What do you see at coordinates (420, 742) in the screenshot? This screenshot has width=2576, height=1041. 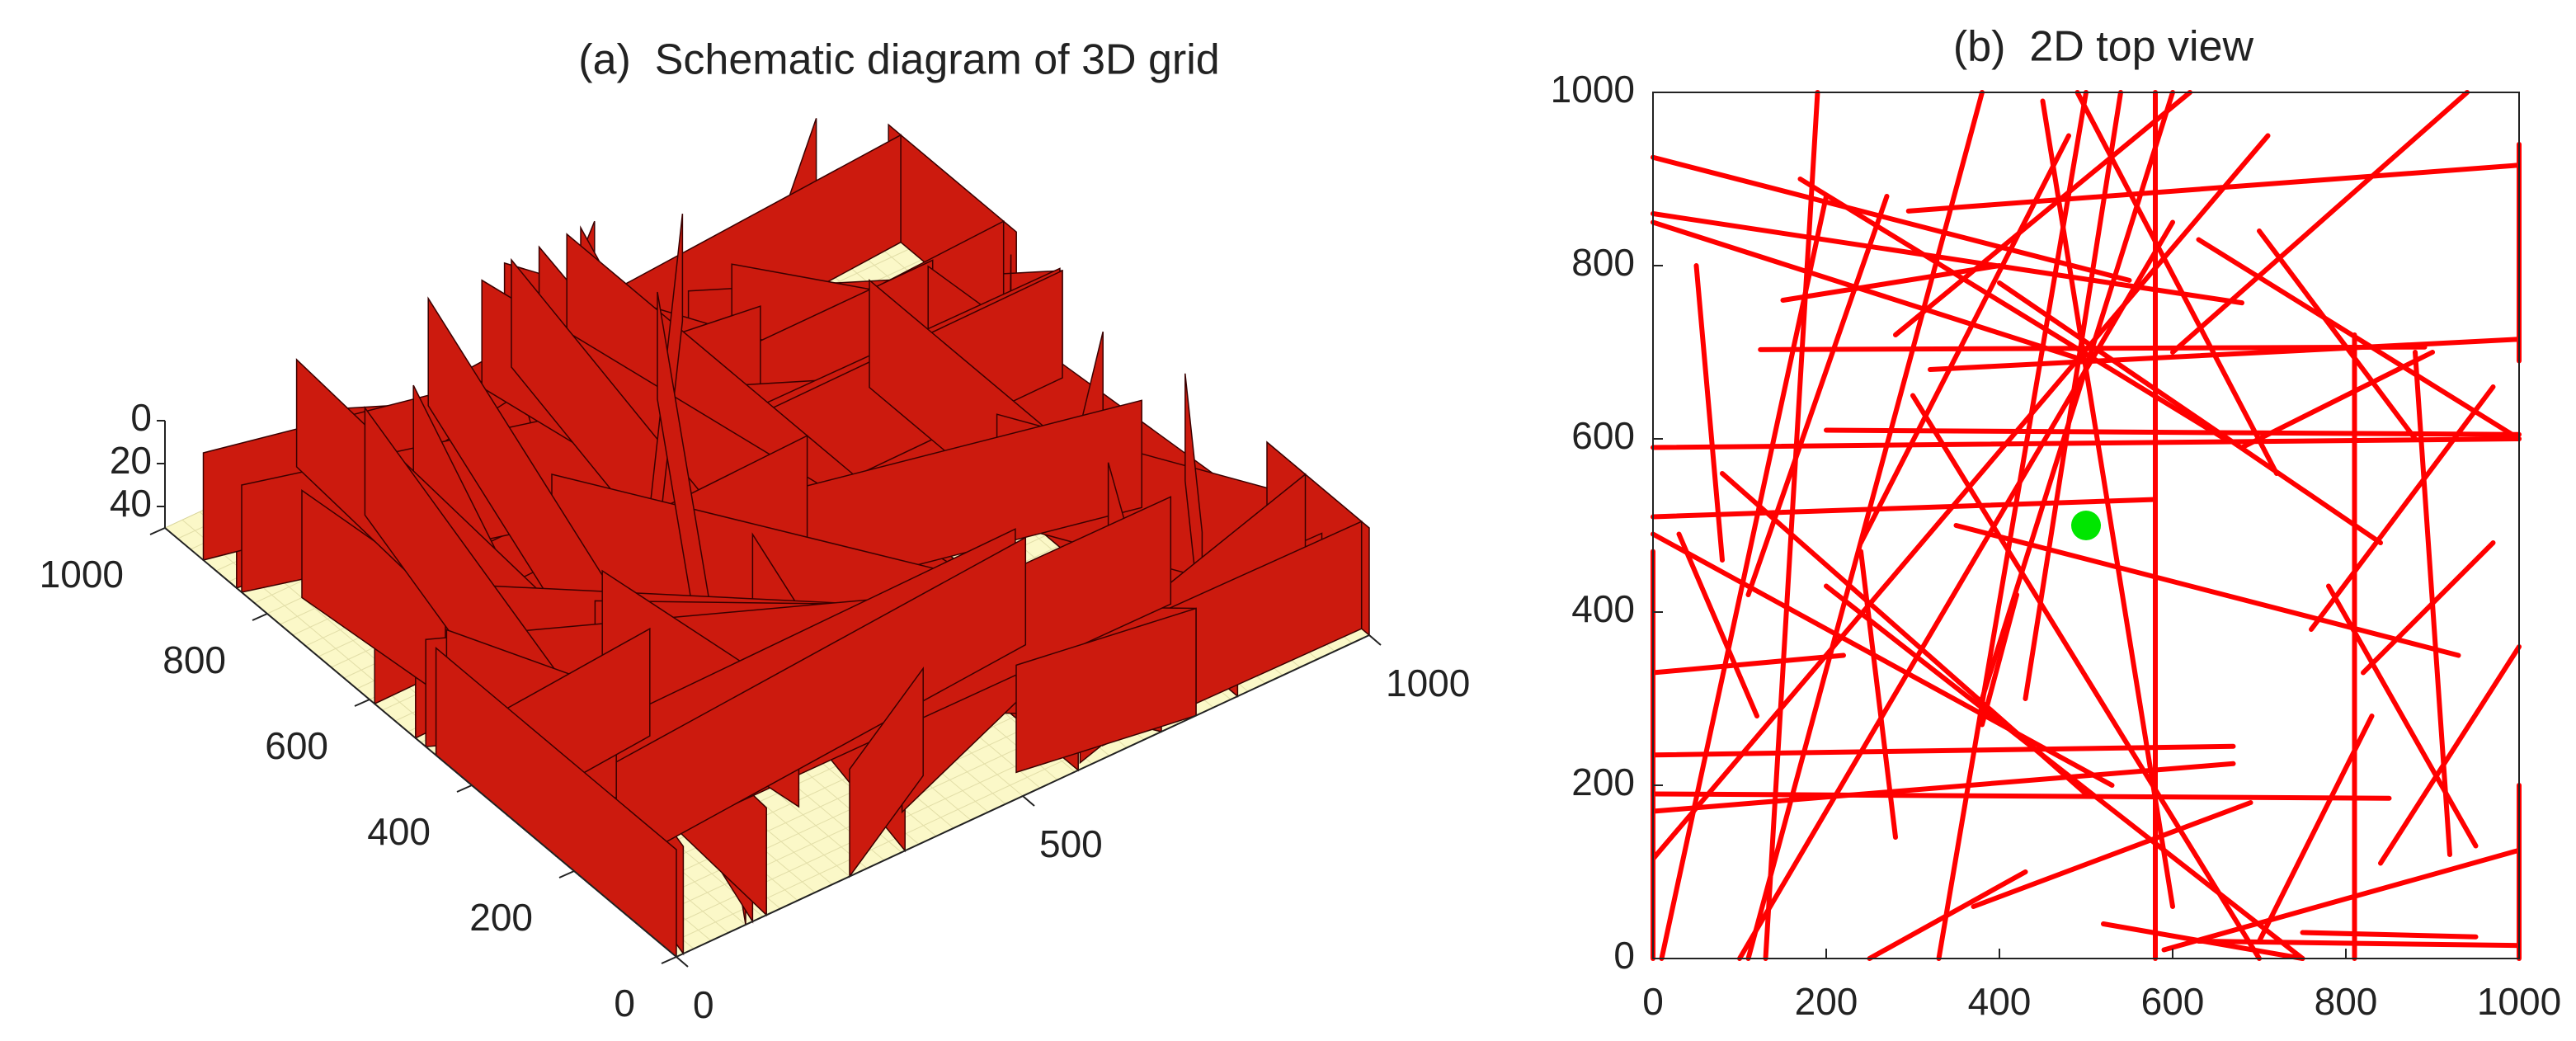 I see `y-axis` at bounding box center [420, 742].